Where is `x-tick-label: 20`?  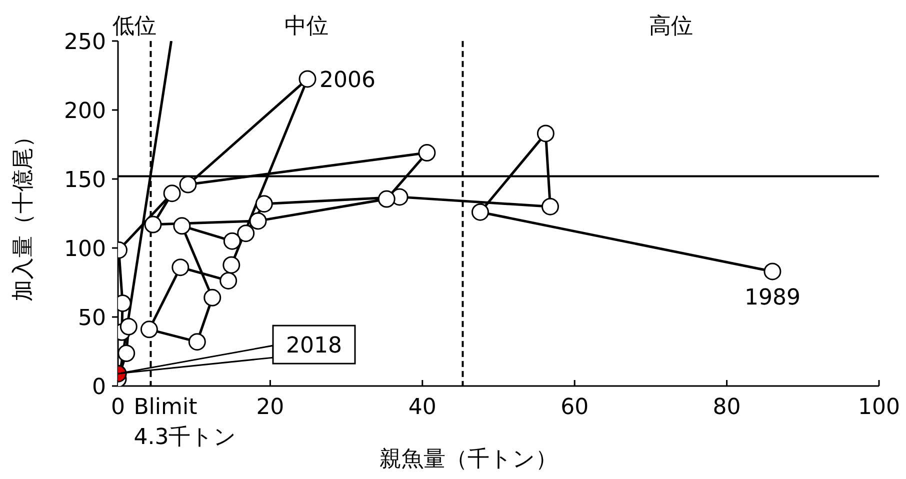
x-tick-label: 20 is located at coordinates (270, 407).